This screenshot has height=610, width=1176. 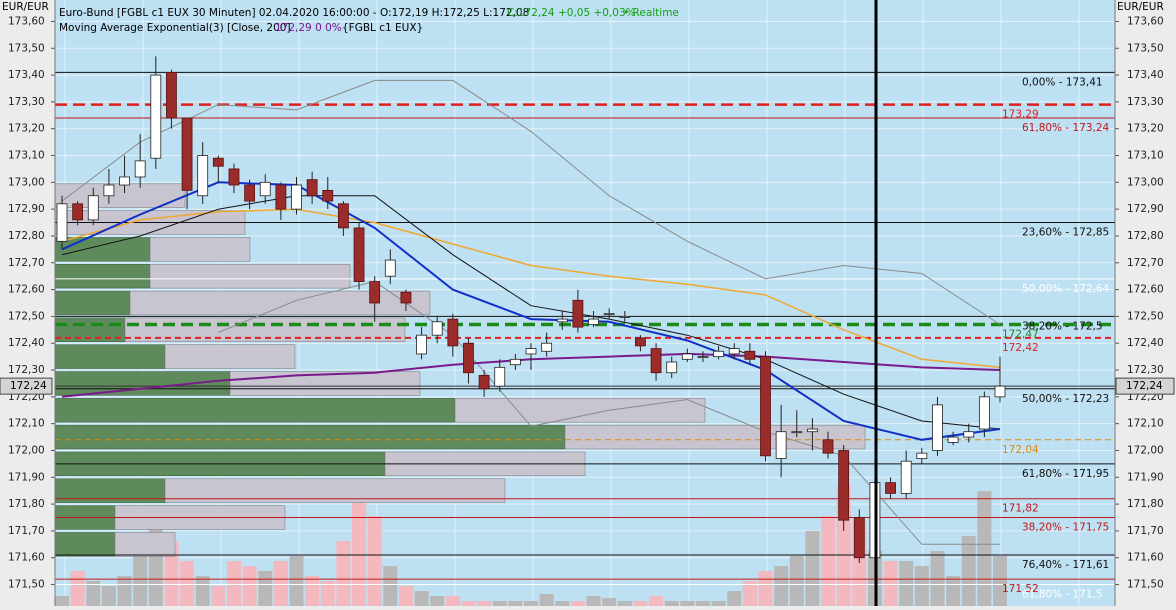 What do you see at coordinates (1145, 303) in the screenshot?
I see `right-axis-bg` at bounding box center [1145, 303].